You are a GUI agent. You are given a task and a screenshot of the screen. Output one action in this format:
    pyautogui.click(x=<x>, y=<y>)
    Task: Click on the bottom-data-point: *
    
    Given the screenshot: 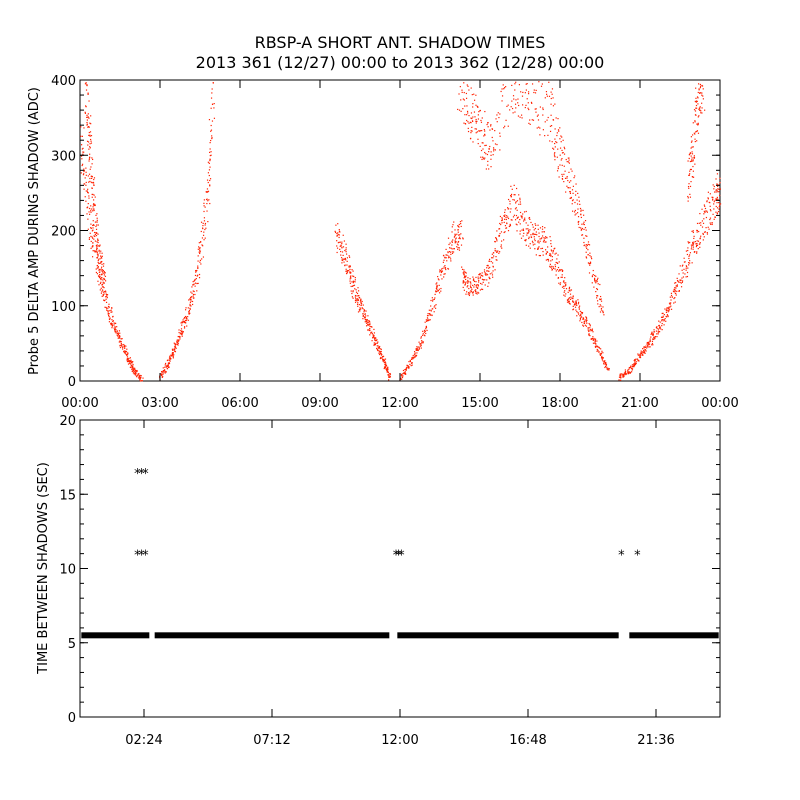 What is the action you would take?
    pyautogui.click(x=141, y=474)
    